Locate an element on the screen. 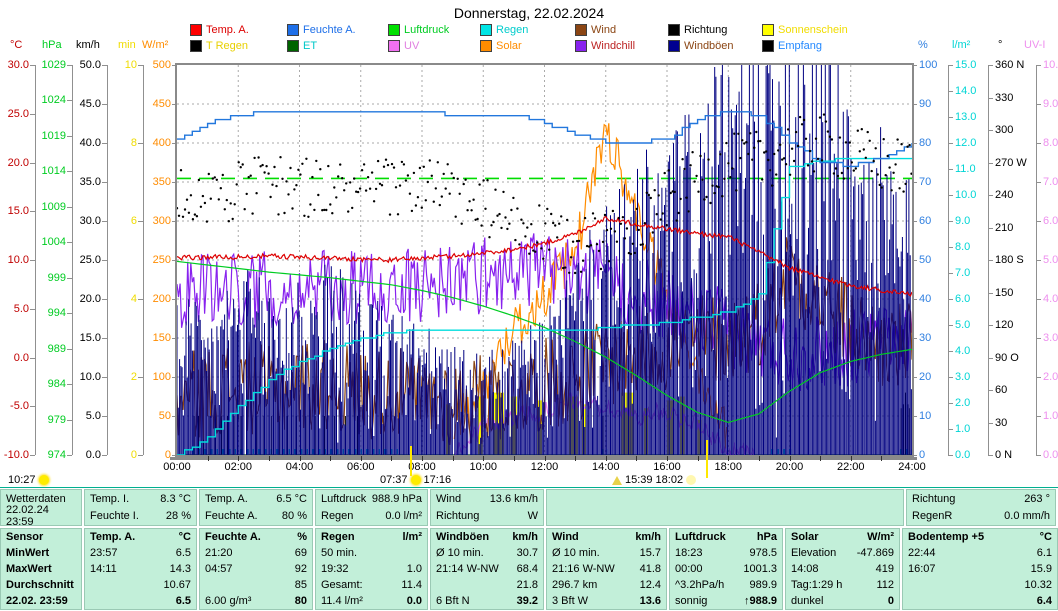 The height and width of the screenshot is (611, 1058). status-value: W is located at coordinates (532, 515).